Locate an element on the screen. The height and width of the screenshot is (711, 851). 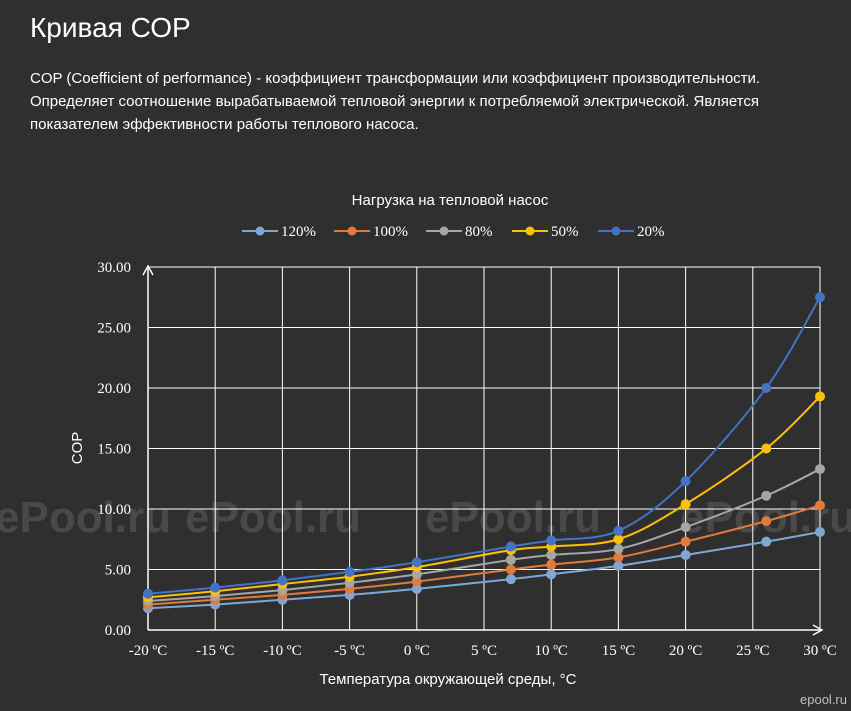
page-title: Кривая СОР is located at coordinates (110, 27).